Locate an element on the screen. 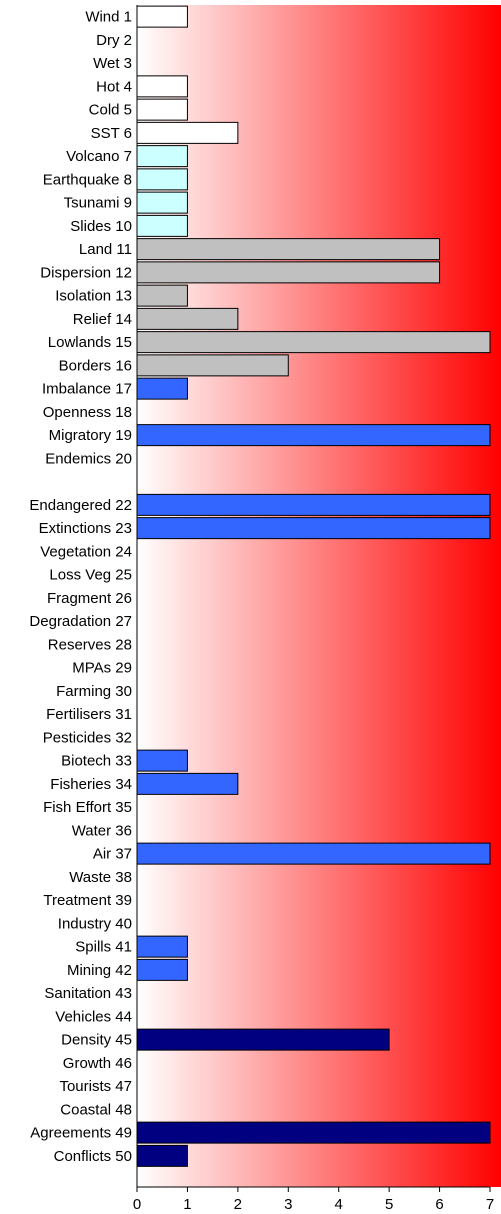 The image size is (501, 1214). x-tick-label-1: 1 is located at coordinates (187, 1204).